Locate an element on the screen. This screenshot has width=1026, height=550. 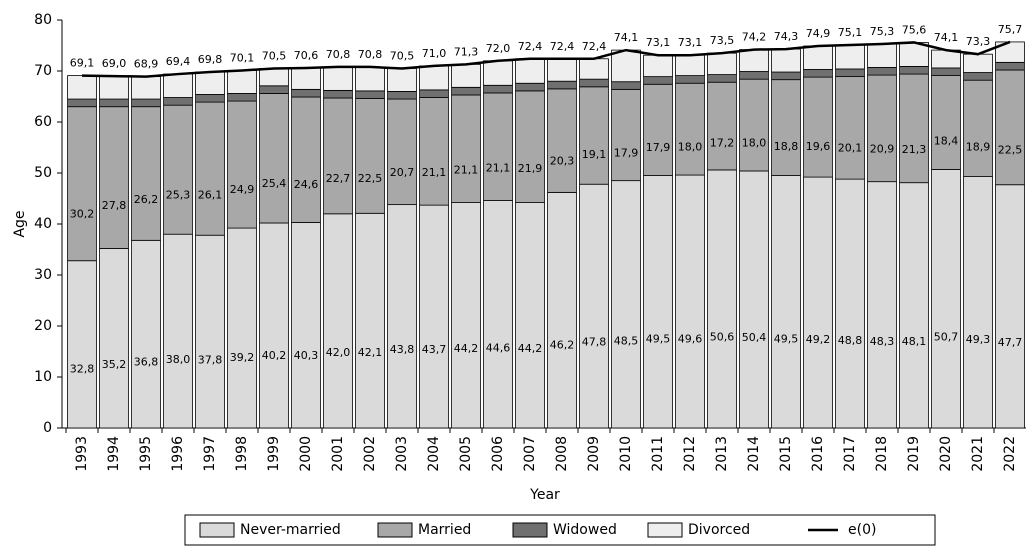
x-axis-label: Year is located at coordinates (544, 495).